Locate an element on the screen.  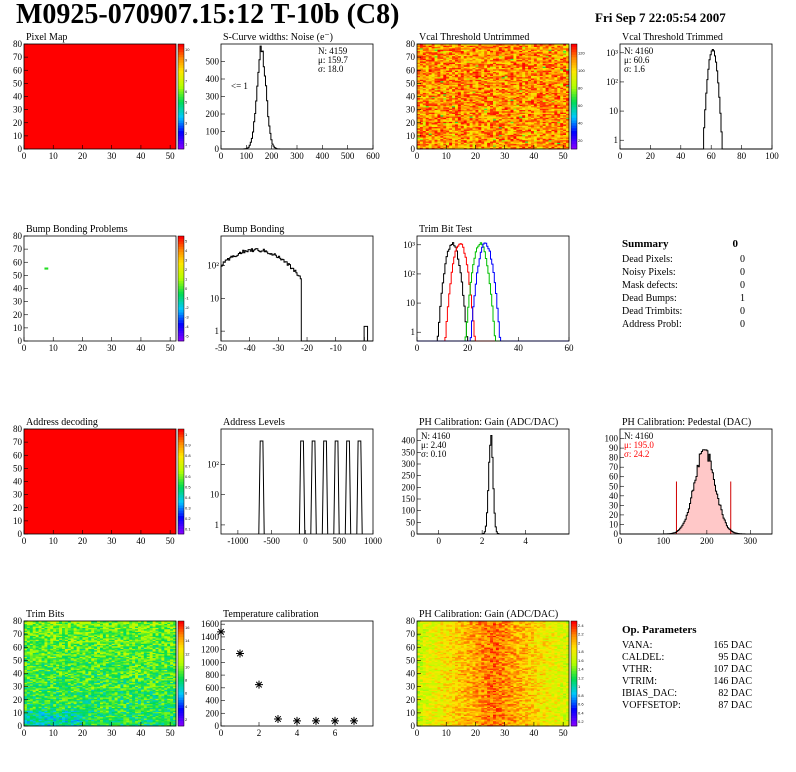
y-tick-label: 70 is located at coordinates (411, 57).